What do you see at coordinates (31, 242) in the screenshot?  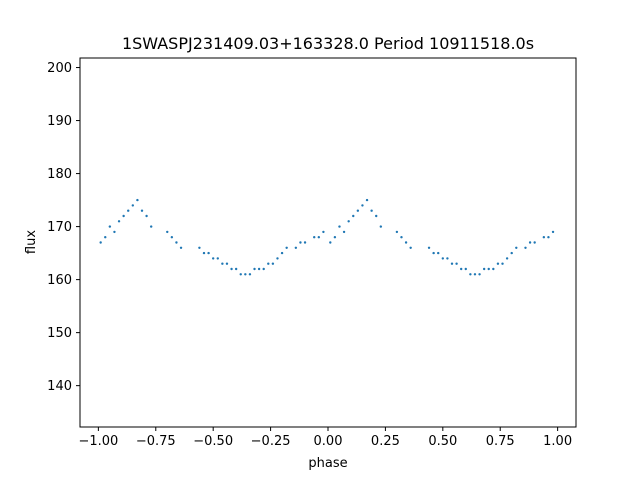 I see `y-axis-label: flux` at bounding box center [31, 242].